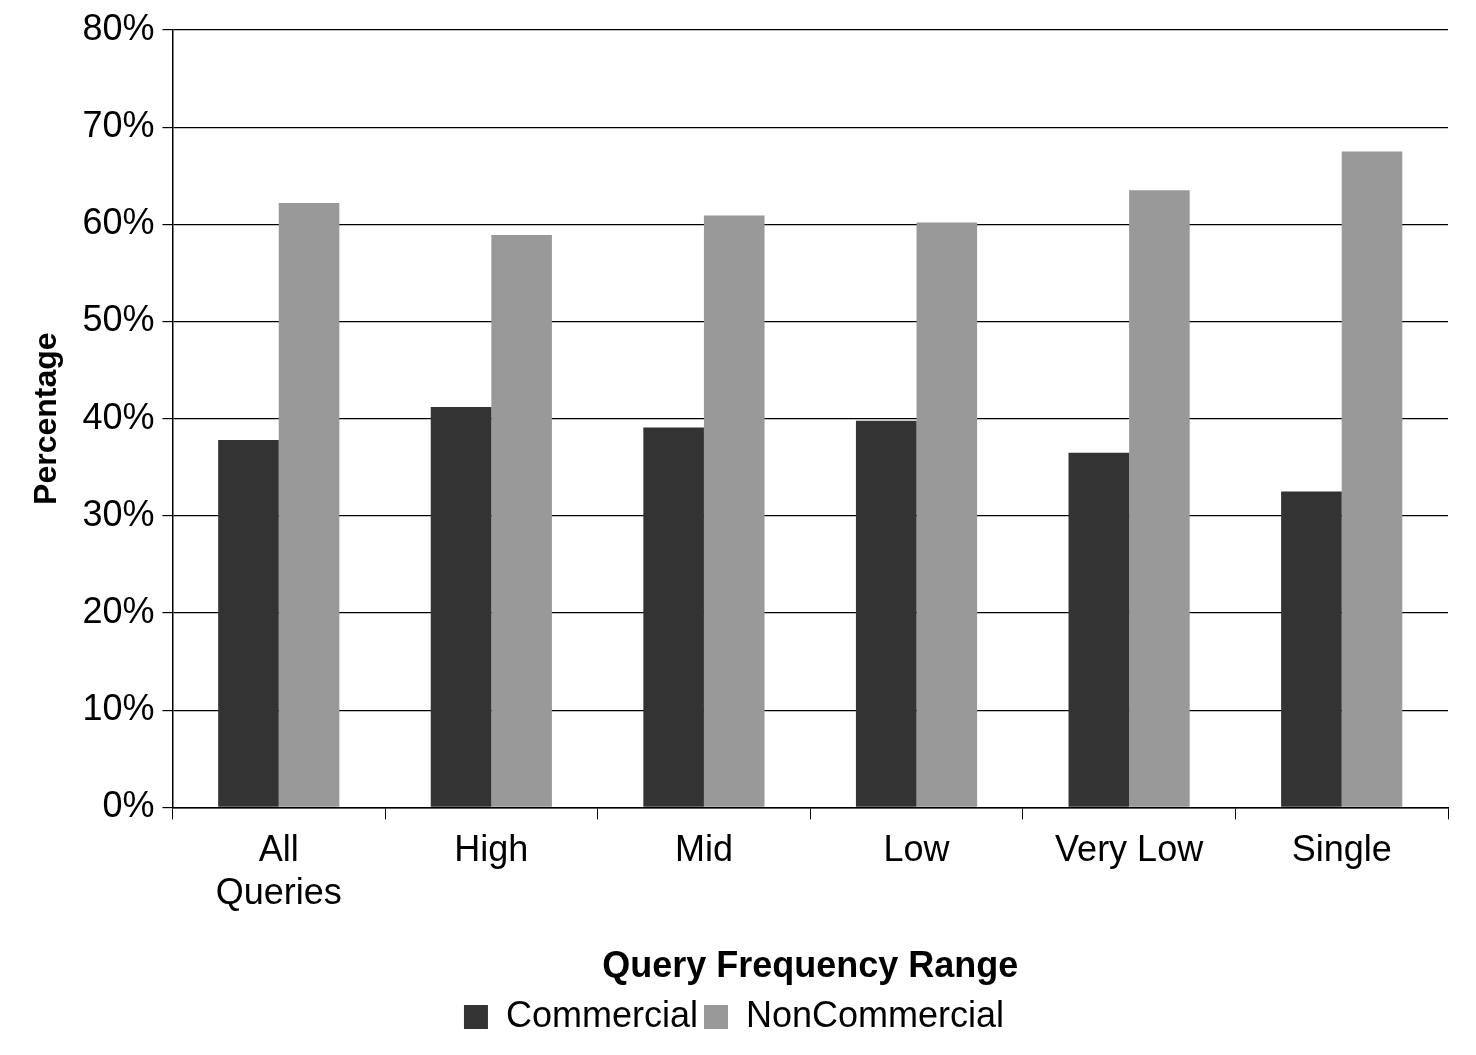 The height and width of the screenshot is (1055, 1476). Describe the element at coordinates (118, 416) in the screenshot. I see `y-tick-label: 40%` at that location.